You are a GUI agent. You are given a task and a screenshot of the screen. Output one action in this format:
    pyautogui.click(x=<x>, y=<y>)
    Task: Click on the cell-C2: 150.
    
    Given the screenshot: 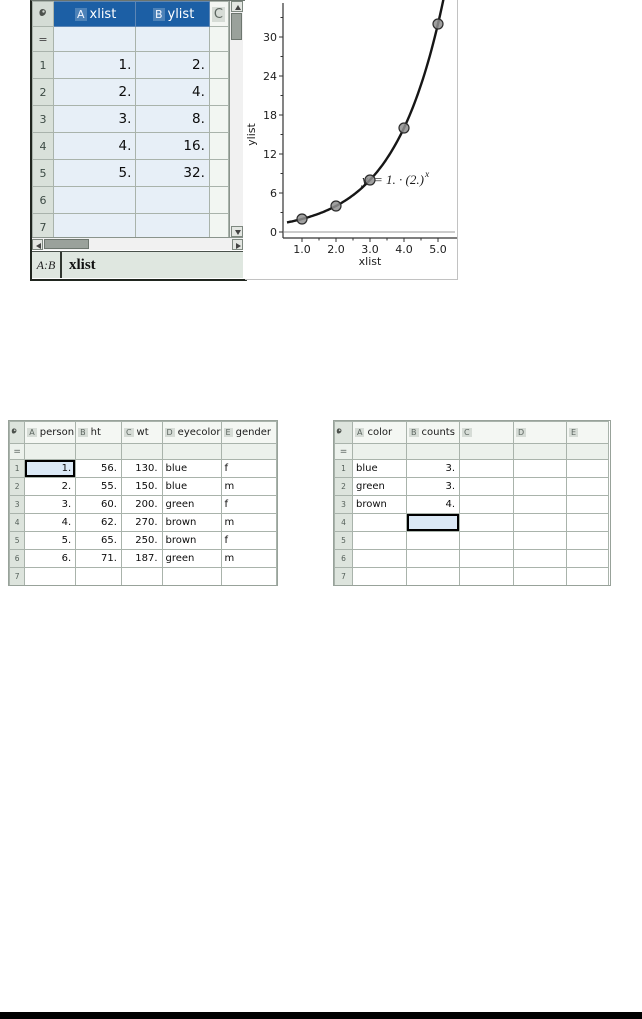 What is the action you would take?
    pyautogui.click(x=141, y=486)
    